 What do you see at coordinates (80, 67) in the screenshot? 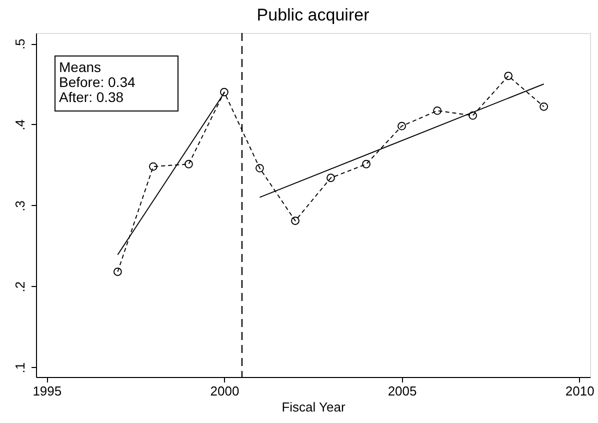
I see `annotation: Means` at bounding box center [80, 67].